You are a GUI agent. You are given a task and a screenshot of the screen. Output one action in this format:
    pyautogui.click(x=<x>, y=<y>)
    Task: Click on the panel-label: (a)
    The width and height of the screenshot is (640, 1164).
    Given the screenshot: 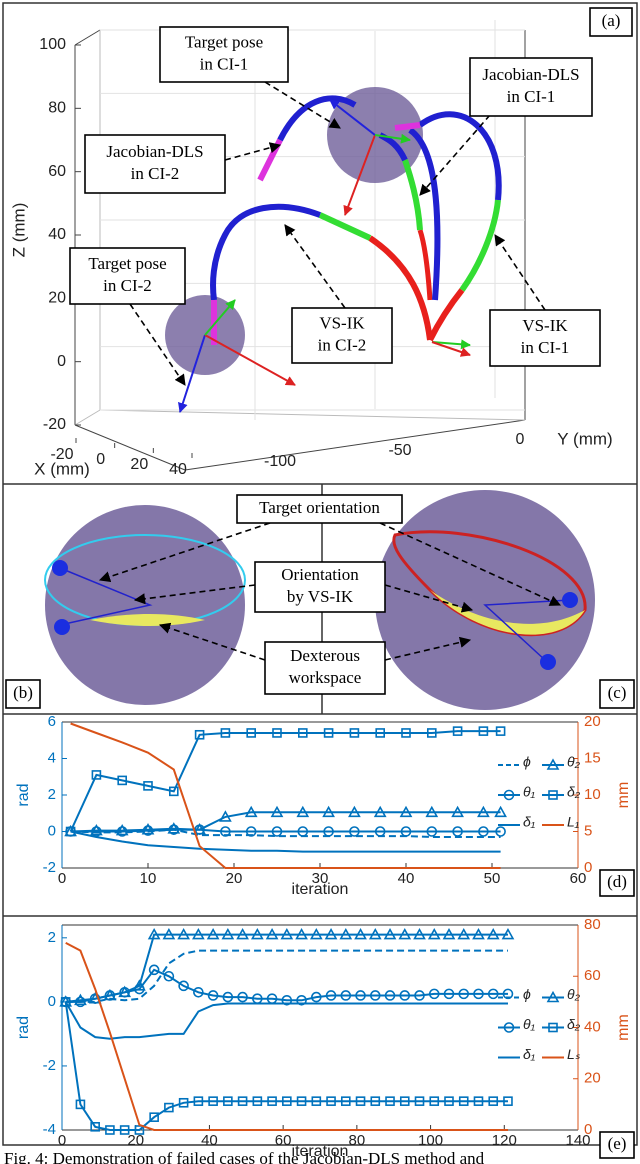 What is the action you would take?
    pyautogui.click(x=611, y=20)
    